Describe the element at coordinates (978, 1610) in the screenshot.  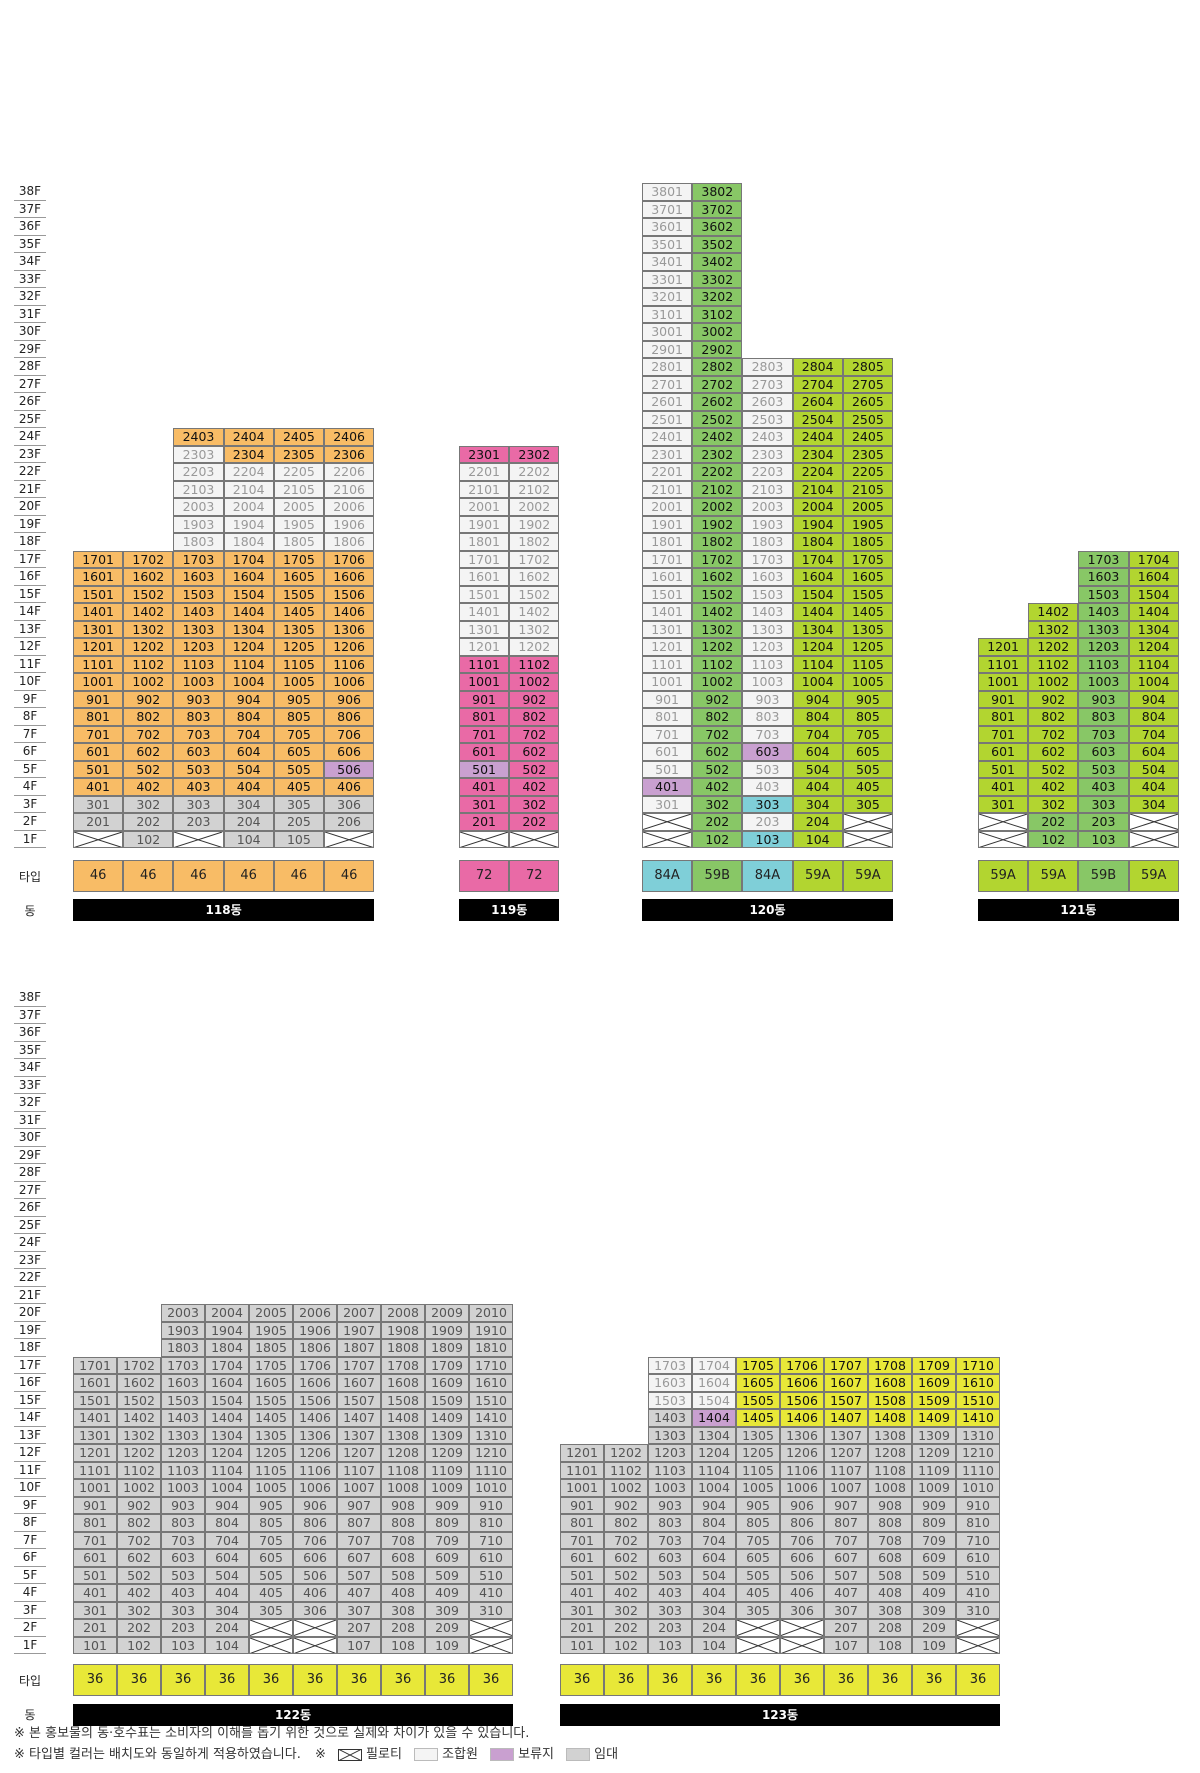
I see `unit-cell: 310` at that location.